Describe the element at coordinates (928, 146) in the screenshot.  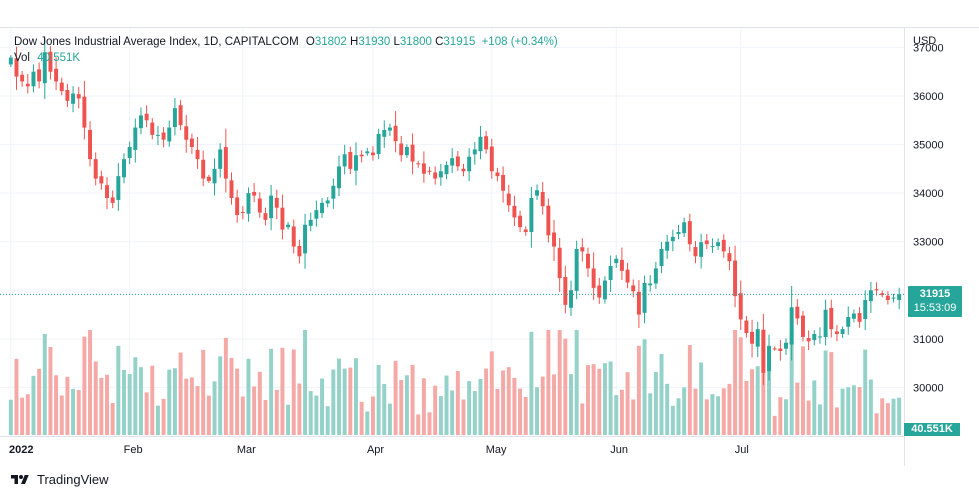
I see `price-tick-label: 35000` at that location.